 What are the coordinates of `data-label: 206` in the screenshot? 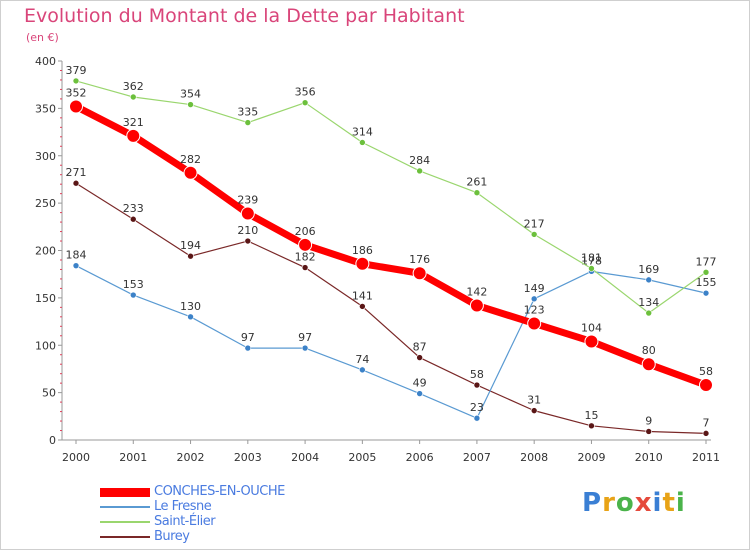 It's located at (305, 231).